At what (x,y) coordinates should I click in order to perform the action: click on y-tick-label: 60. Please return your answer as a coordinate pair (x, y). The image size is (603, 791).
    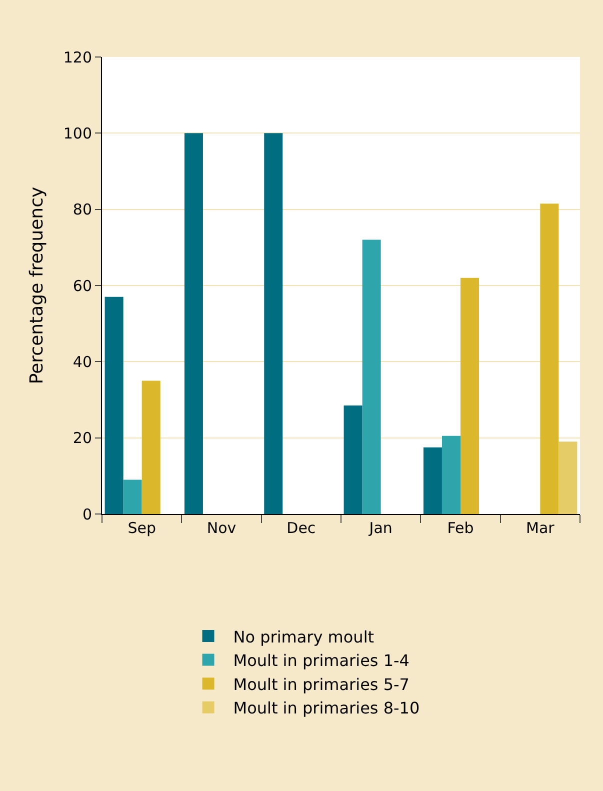
    Looking at the image, I should click on (82, 285).